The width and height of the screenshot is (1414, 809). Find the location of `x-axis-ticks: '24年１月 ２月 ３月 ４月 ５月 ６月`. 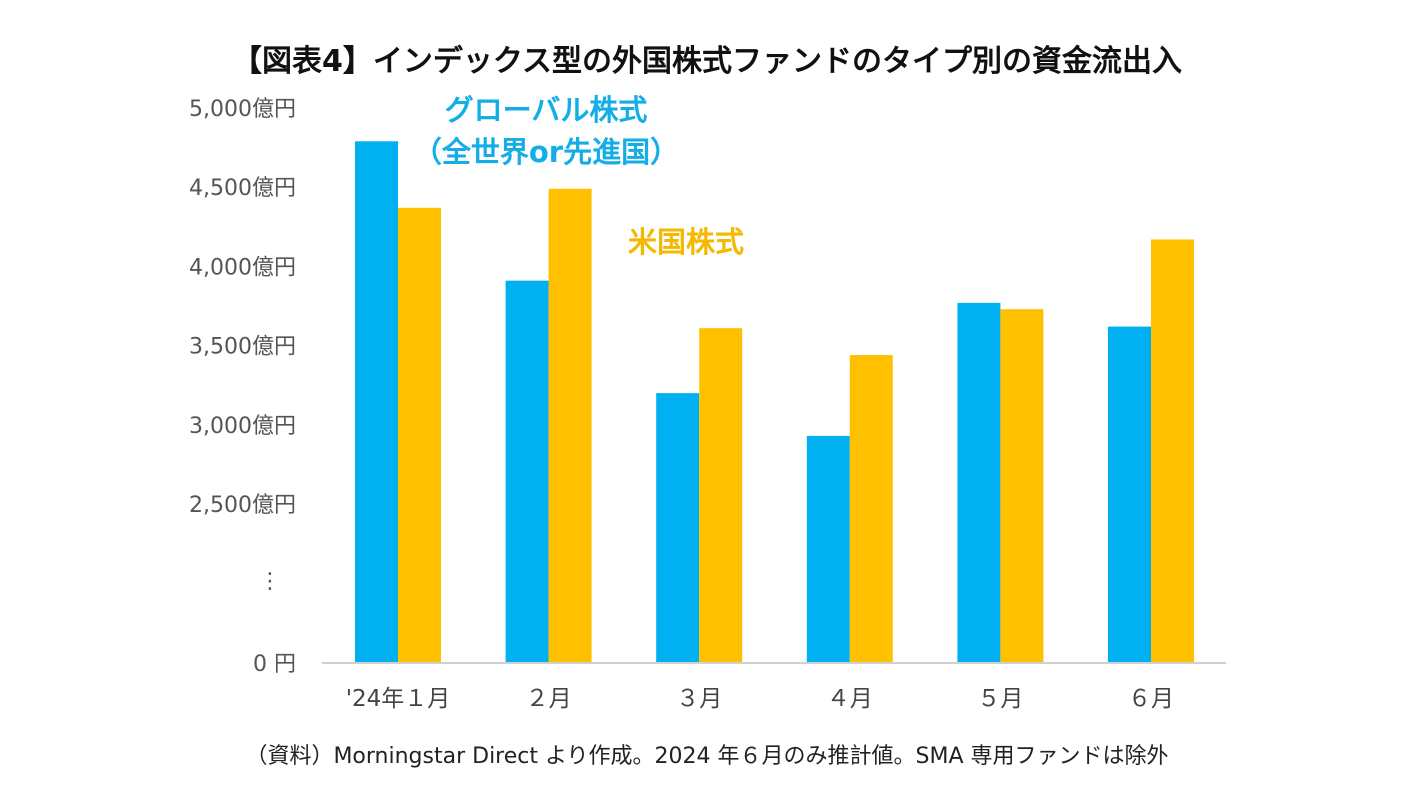

x-axis-ticks: '24年１月 ２月 ３月 ４月 ５月 ６月 is located at coordinates (760, 699).